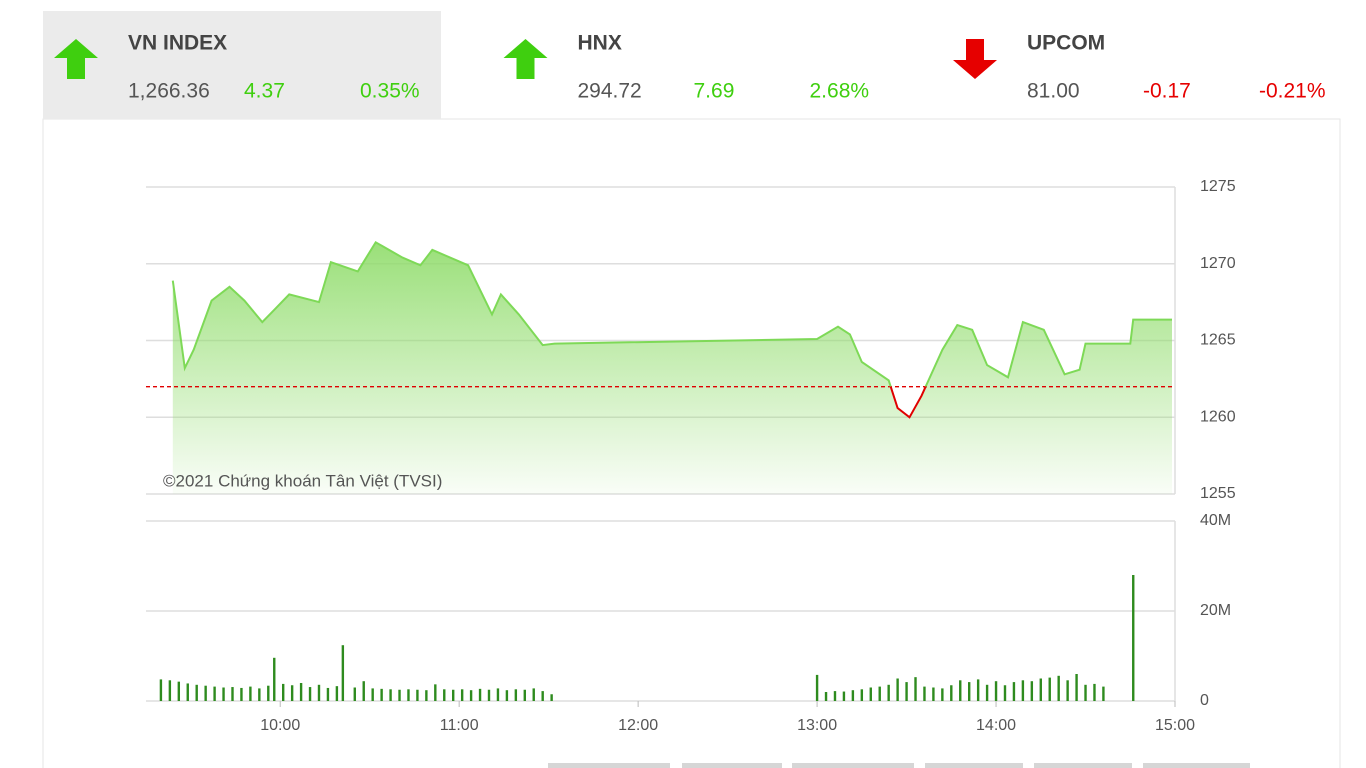 The image size is (1366, 768). What do you see at coordinates (1218, 340) in the screenshot?
I see `y-tick-label: 1265` at bounding box center [1218, 340].